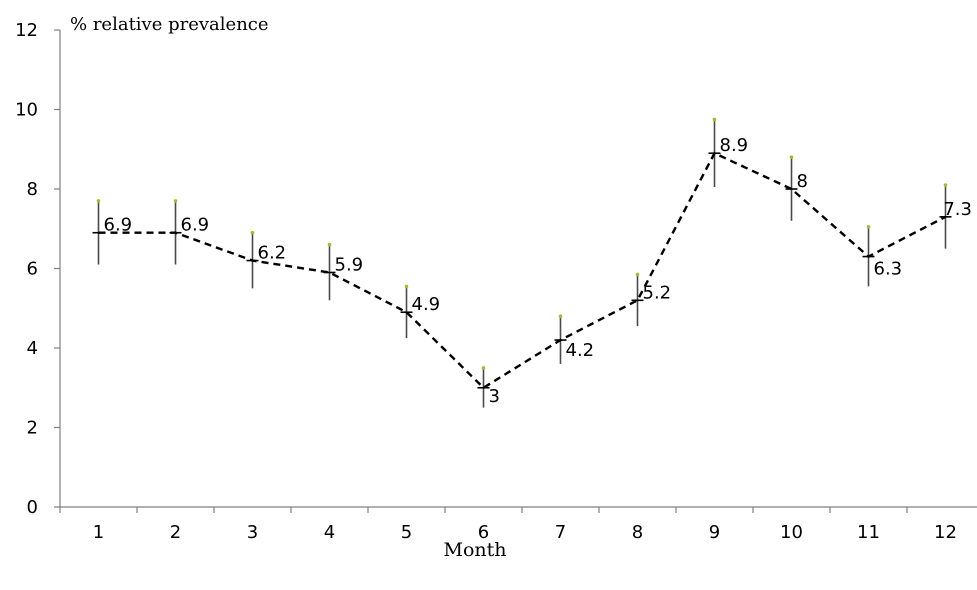 This screenshot has height=590, width=977. What do you see at coordinates (791, 532) in the screenshot?
I see `x-tick-label: 10` at bounding box center [791, 532].